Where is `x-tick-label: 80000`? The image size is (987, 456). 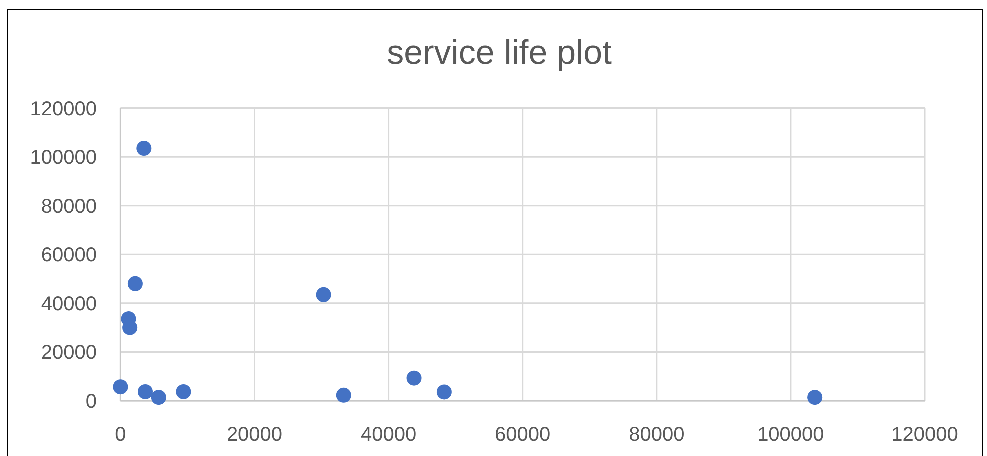 x-tick-label: 80000 is located at coordinates (657, 435).